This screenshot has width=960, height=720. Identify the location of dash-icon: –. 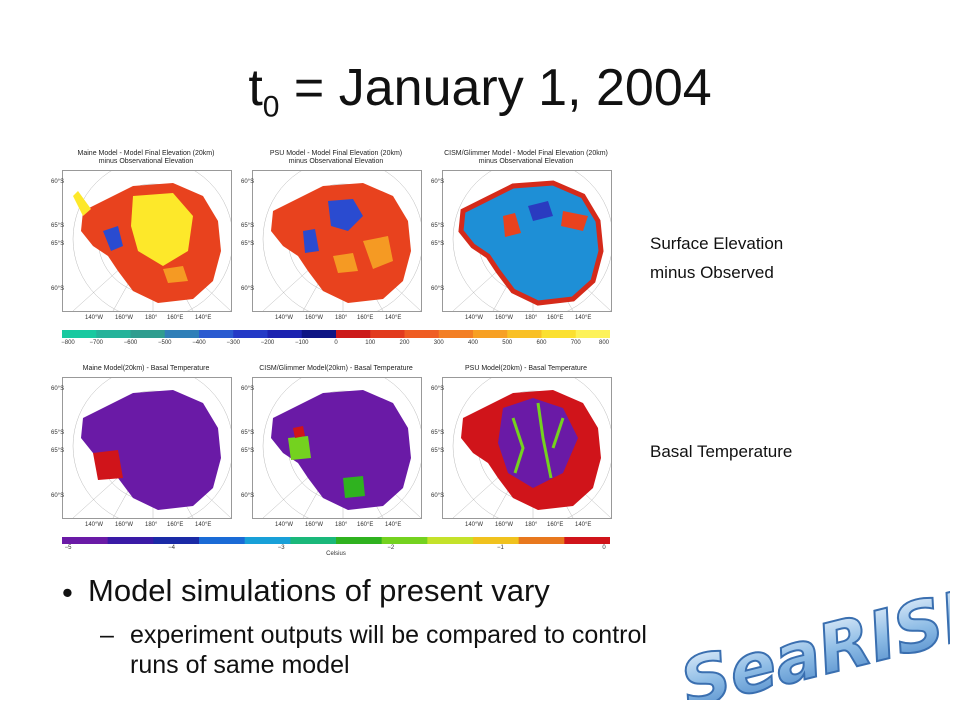
(107, 635).